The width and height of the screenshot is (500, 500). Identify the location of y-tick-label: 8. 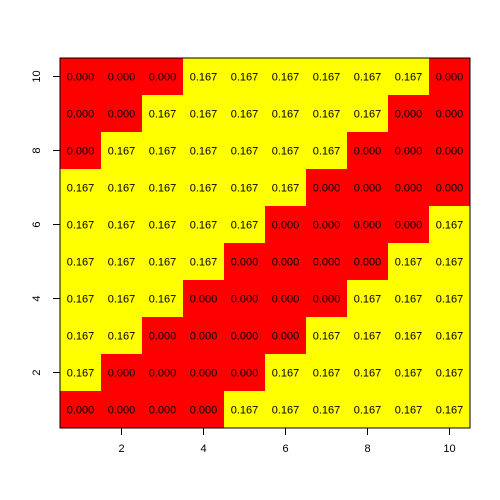
(37, 150).